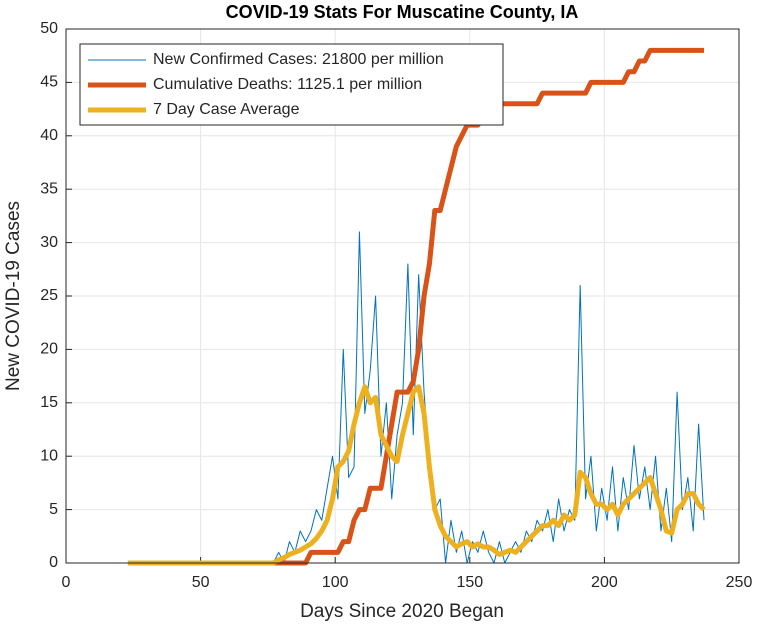 Image resolution: width=761 pixels, height=635 pixels. What do you see at coordinates (604, 582) in the screenshot?
I see `x-tick-label: 200` at bounding box center [604, 582].